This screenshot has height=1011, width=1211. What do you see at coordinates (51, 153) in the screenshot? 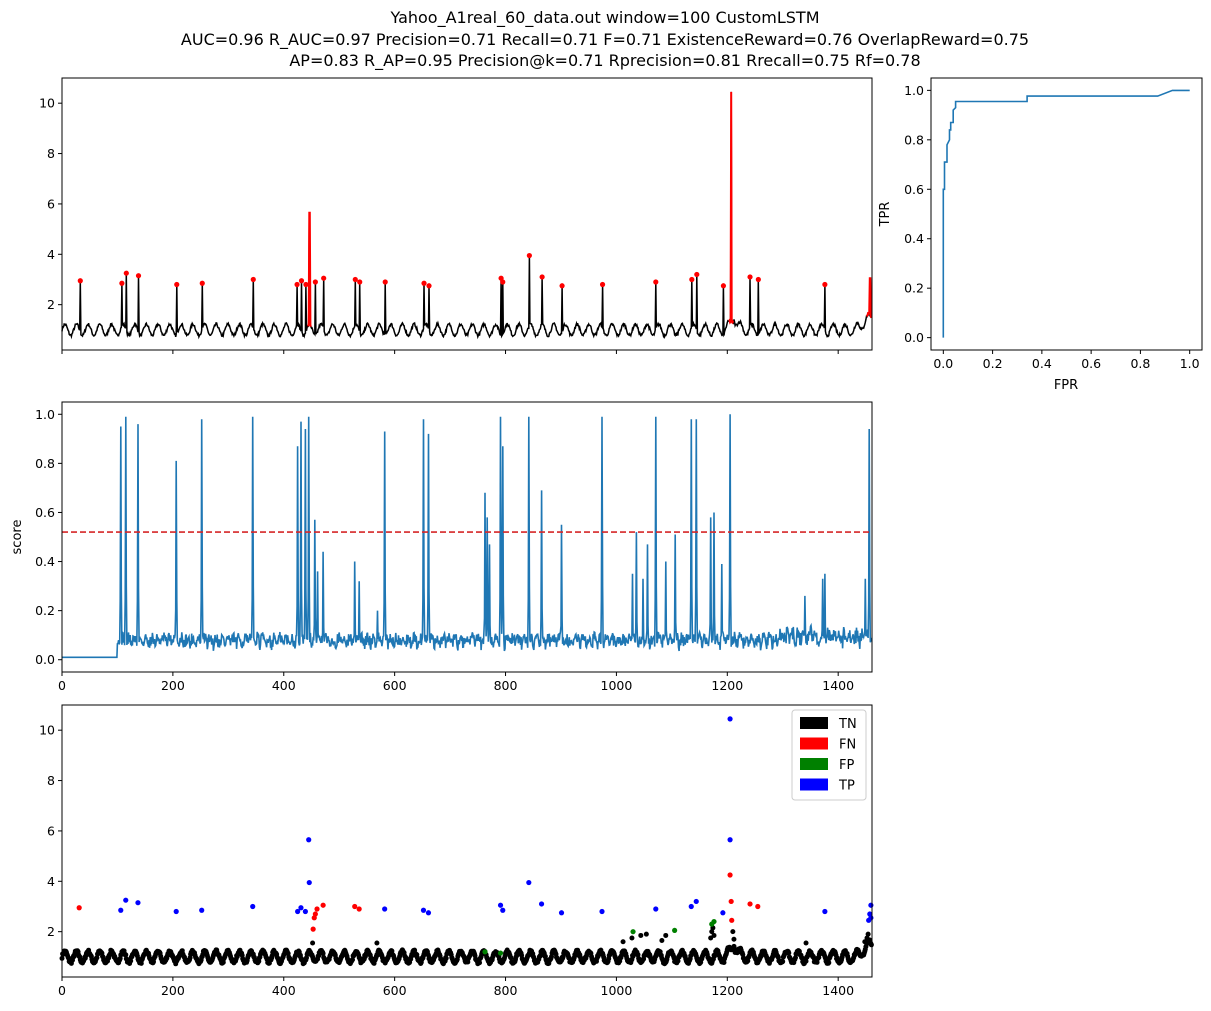
I see `timeseries-ytick-label: 8` at bounding box center [51, 153].